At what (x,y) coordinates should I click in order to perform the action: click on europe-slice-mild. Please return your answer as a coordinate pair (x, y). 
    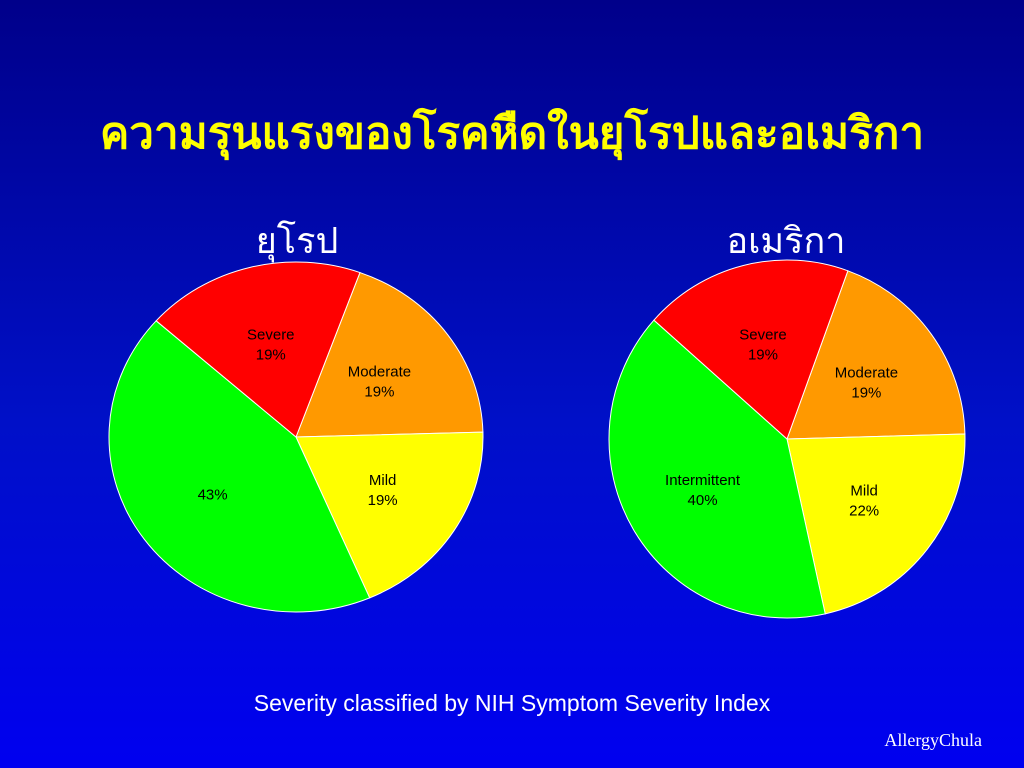
    Looking at the image, I should click on (389, 515).